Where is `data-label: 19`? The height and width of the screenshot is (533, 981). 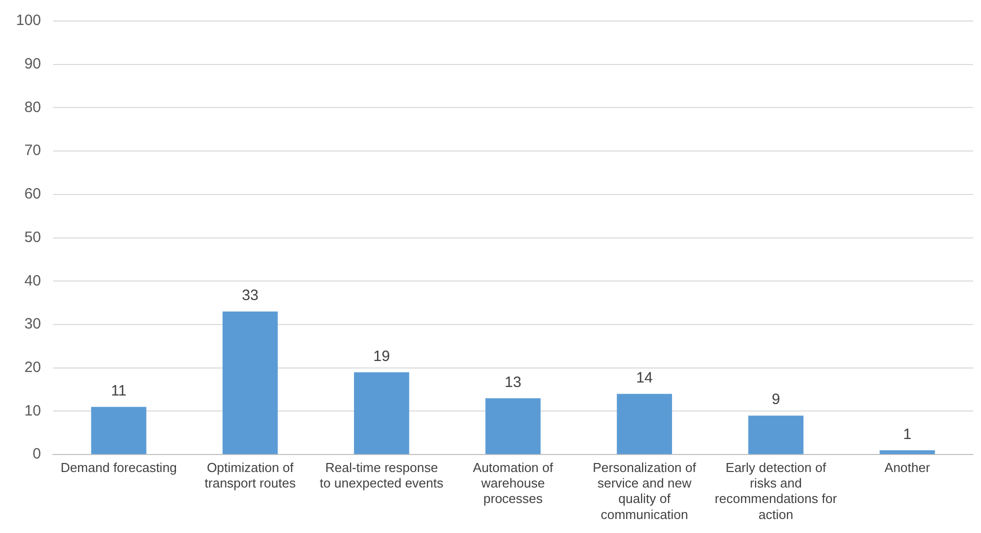 data-label: 19 is located at coordinates (381, 356).